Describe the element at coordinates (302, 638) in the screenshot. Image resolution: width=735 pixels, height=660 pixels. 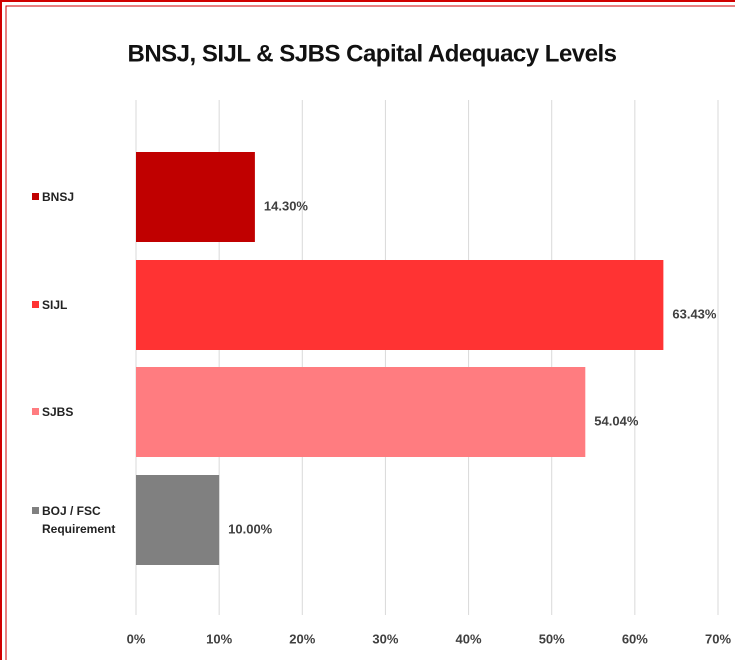
I see `x-tick-label: 20%` at that location.